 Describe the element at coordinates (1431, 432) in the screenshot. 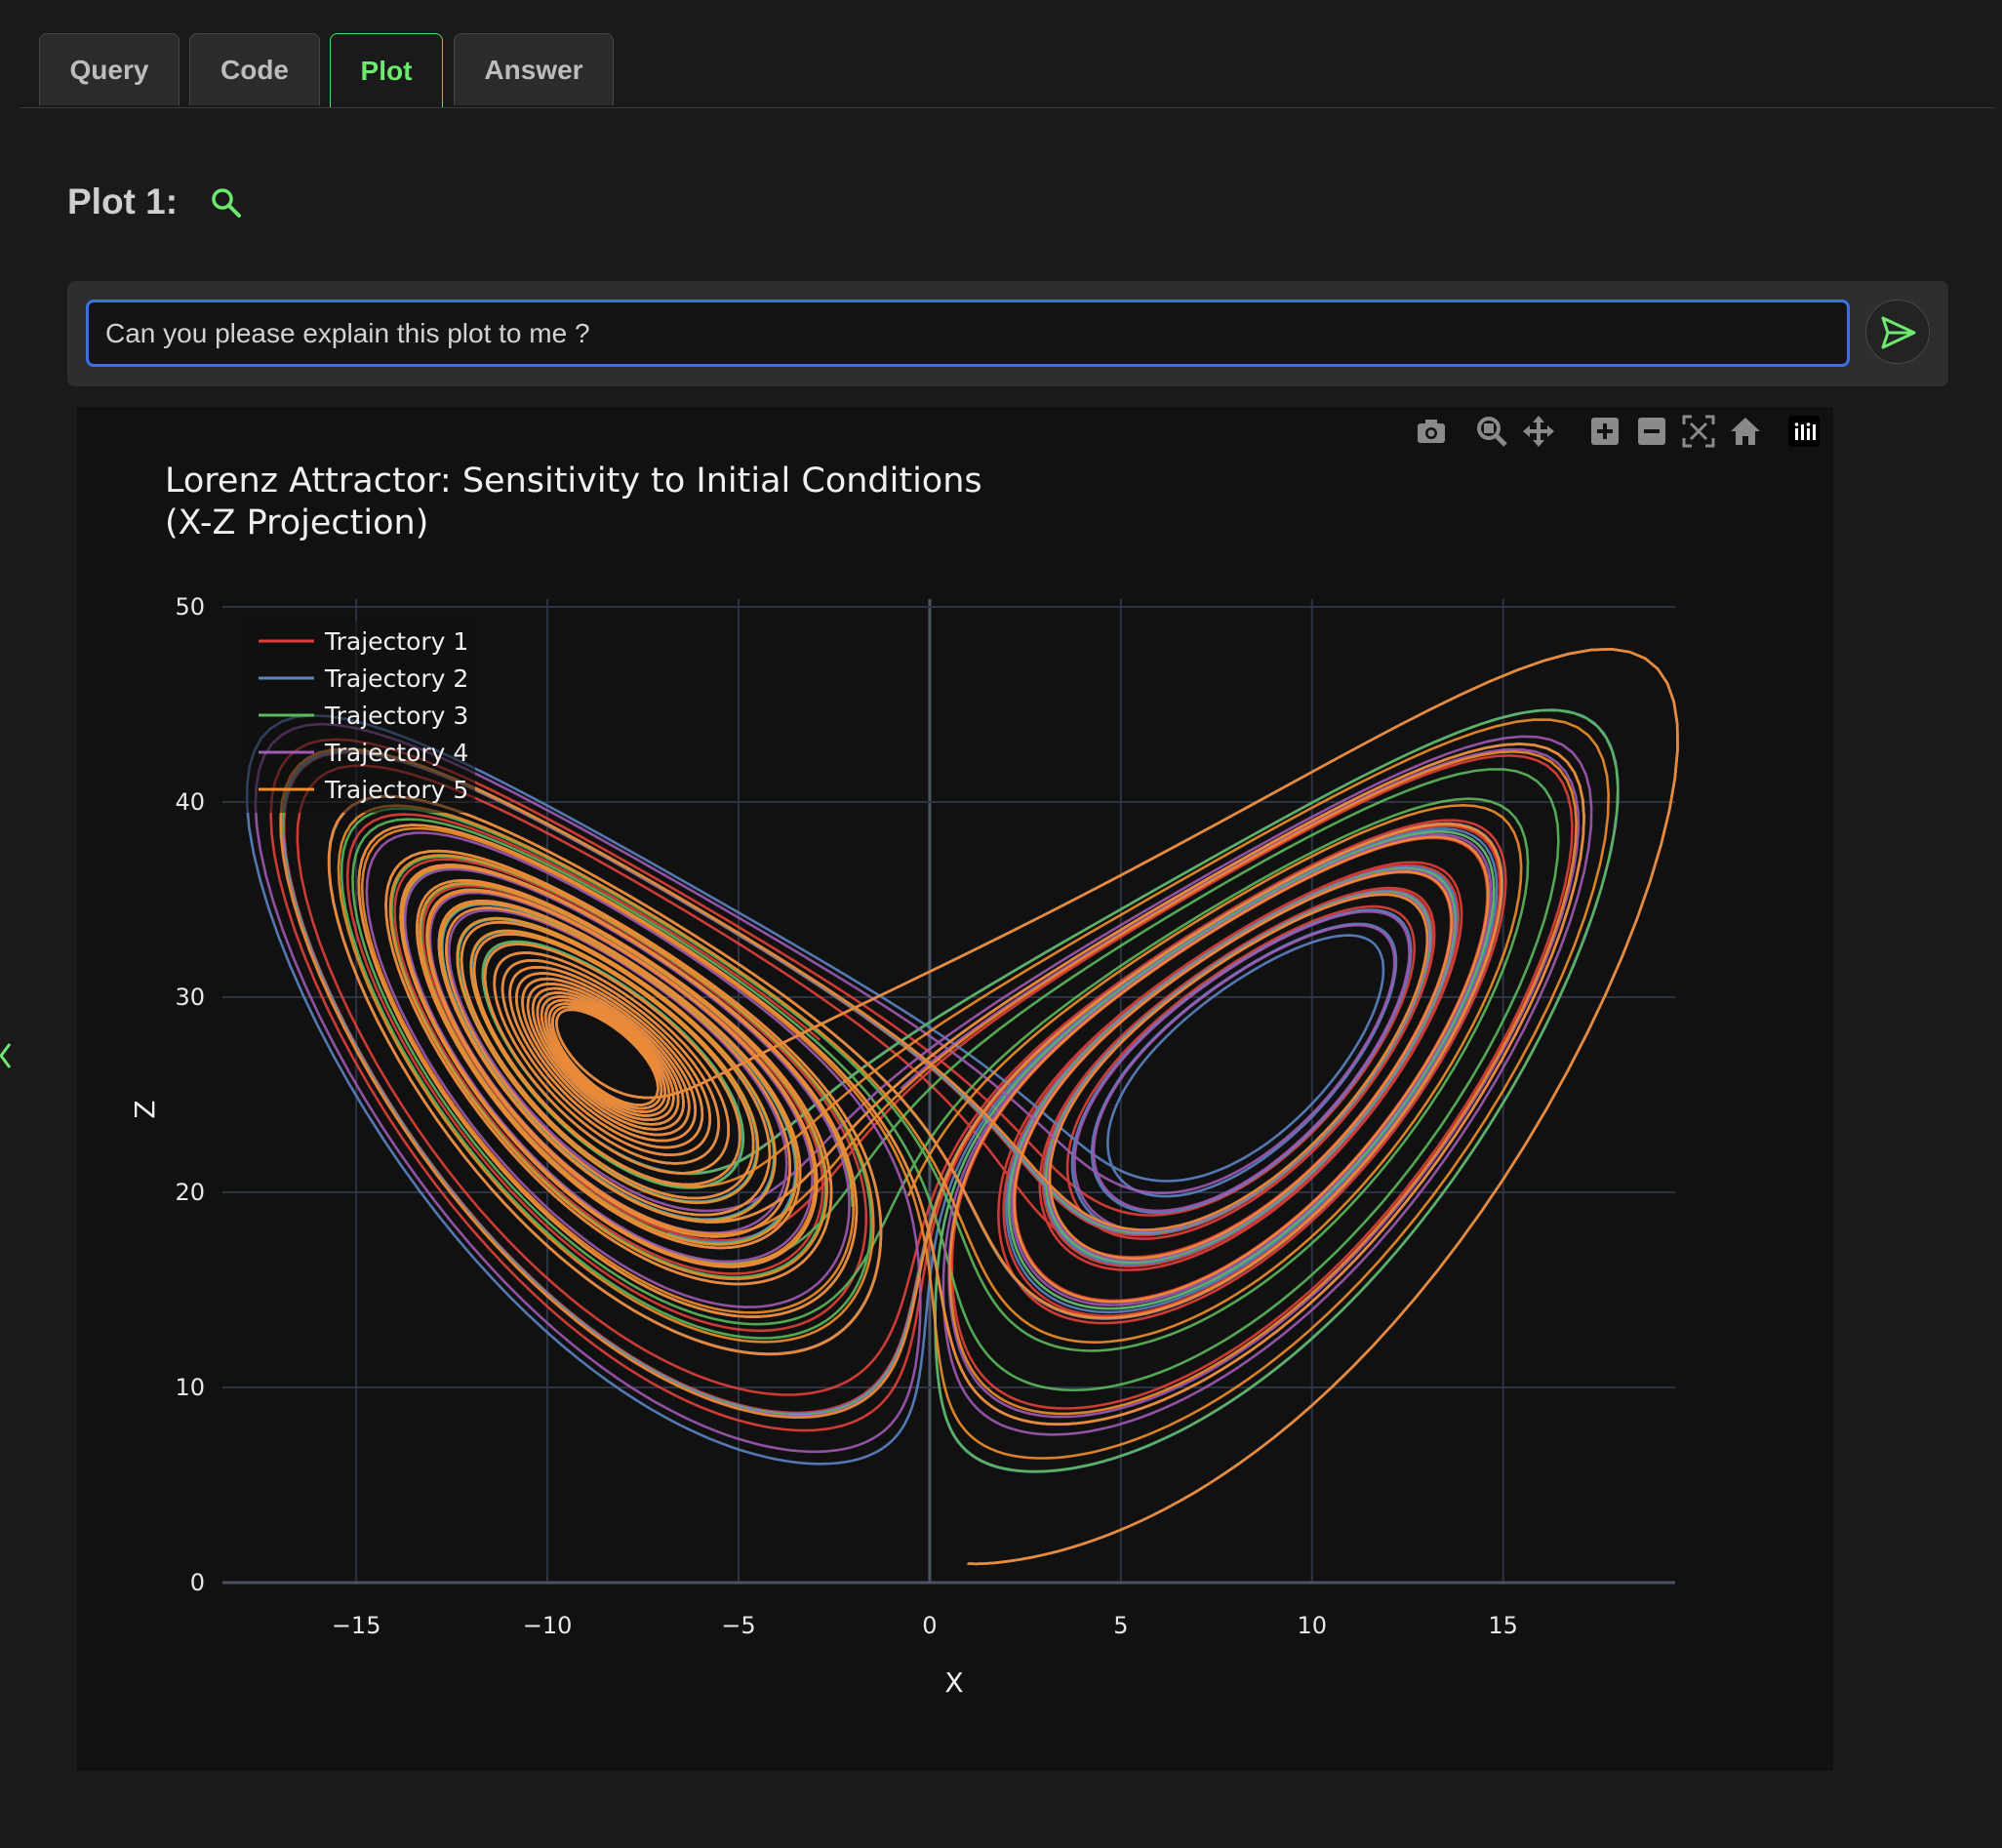

I see `camera-icon` at that location.